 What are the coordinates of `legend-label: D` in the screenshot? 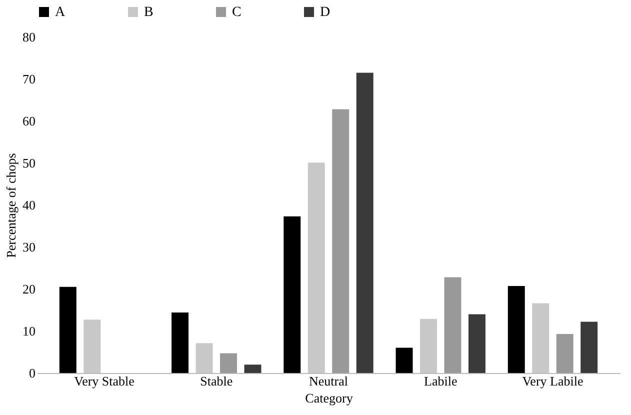 It's located at (325, 12).